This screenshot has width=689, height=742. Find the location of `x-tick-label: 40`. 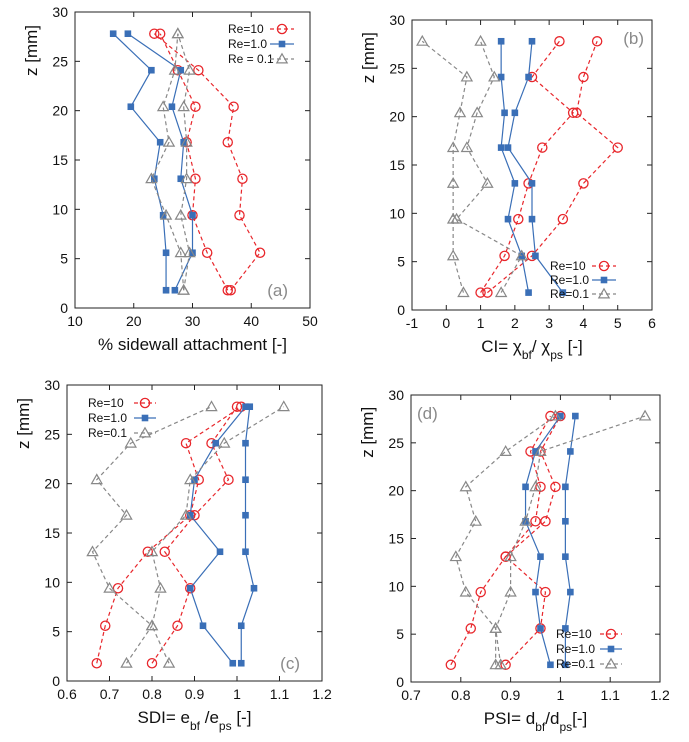

x-tick-label: 40 is located at coordinates (251, 321).